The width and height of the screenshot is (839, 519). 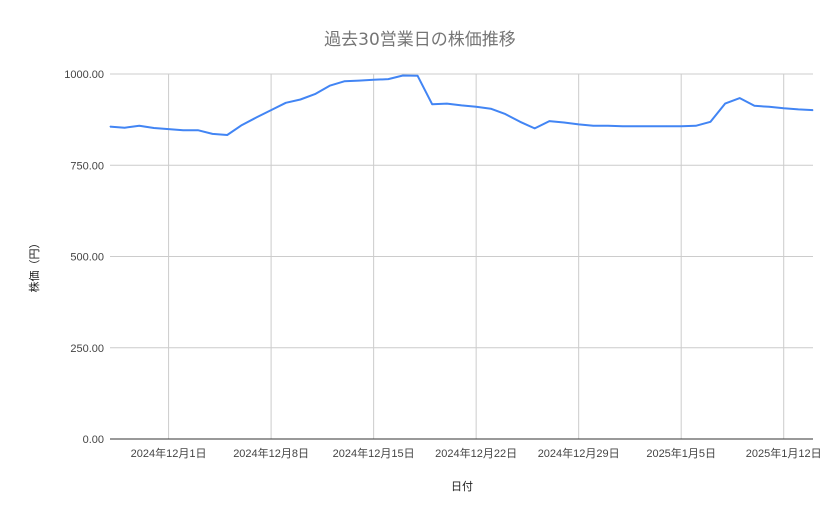 I want to click on y-tick-label: 1000.00, so click(x=84, y=75).